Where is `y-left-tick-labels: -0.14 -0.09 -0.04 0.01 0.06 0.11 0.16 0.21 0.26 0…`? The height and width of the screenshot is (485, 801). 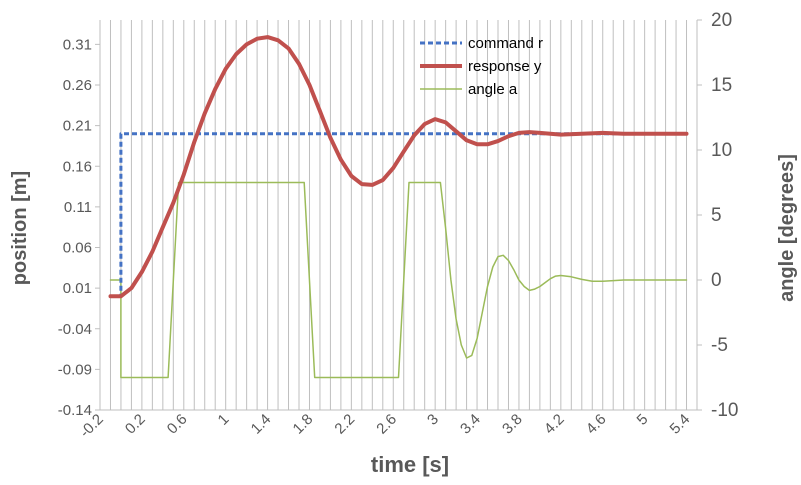 y-left-tick-labels: -0.14 -0.09 -0.04 0.01 0.06 0.11 0.16 0.21 0.26 0… is located at coordinates (79, 227).